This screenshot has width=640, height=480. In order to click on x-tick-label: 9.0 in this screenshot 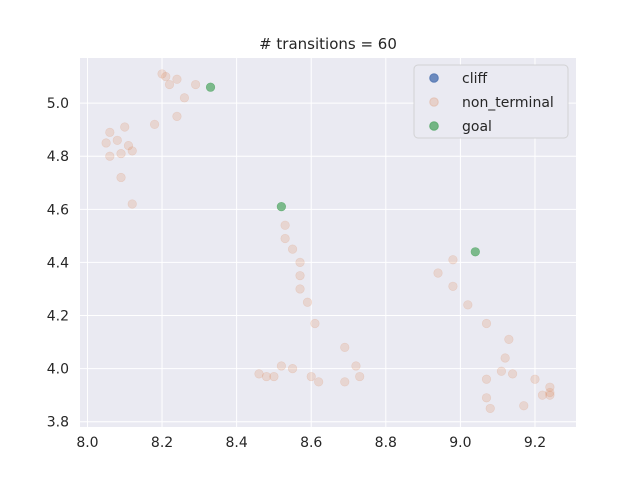, I will do `click(460, 443)`.